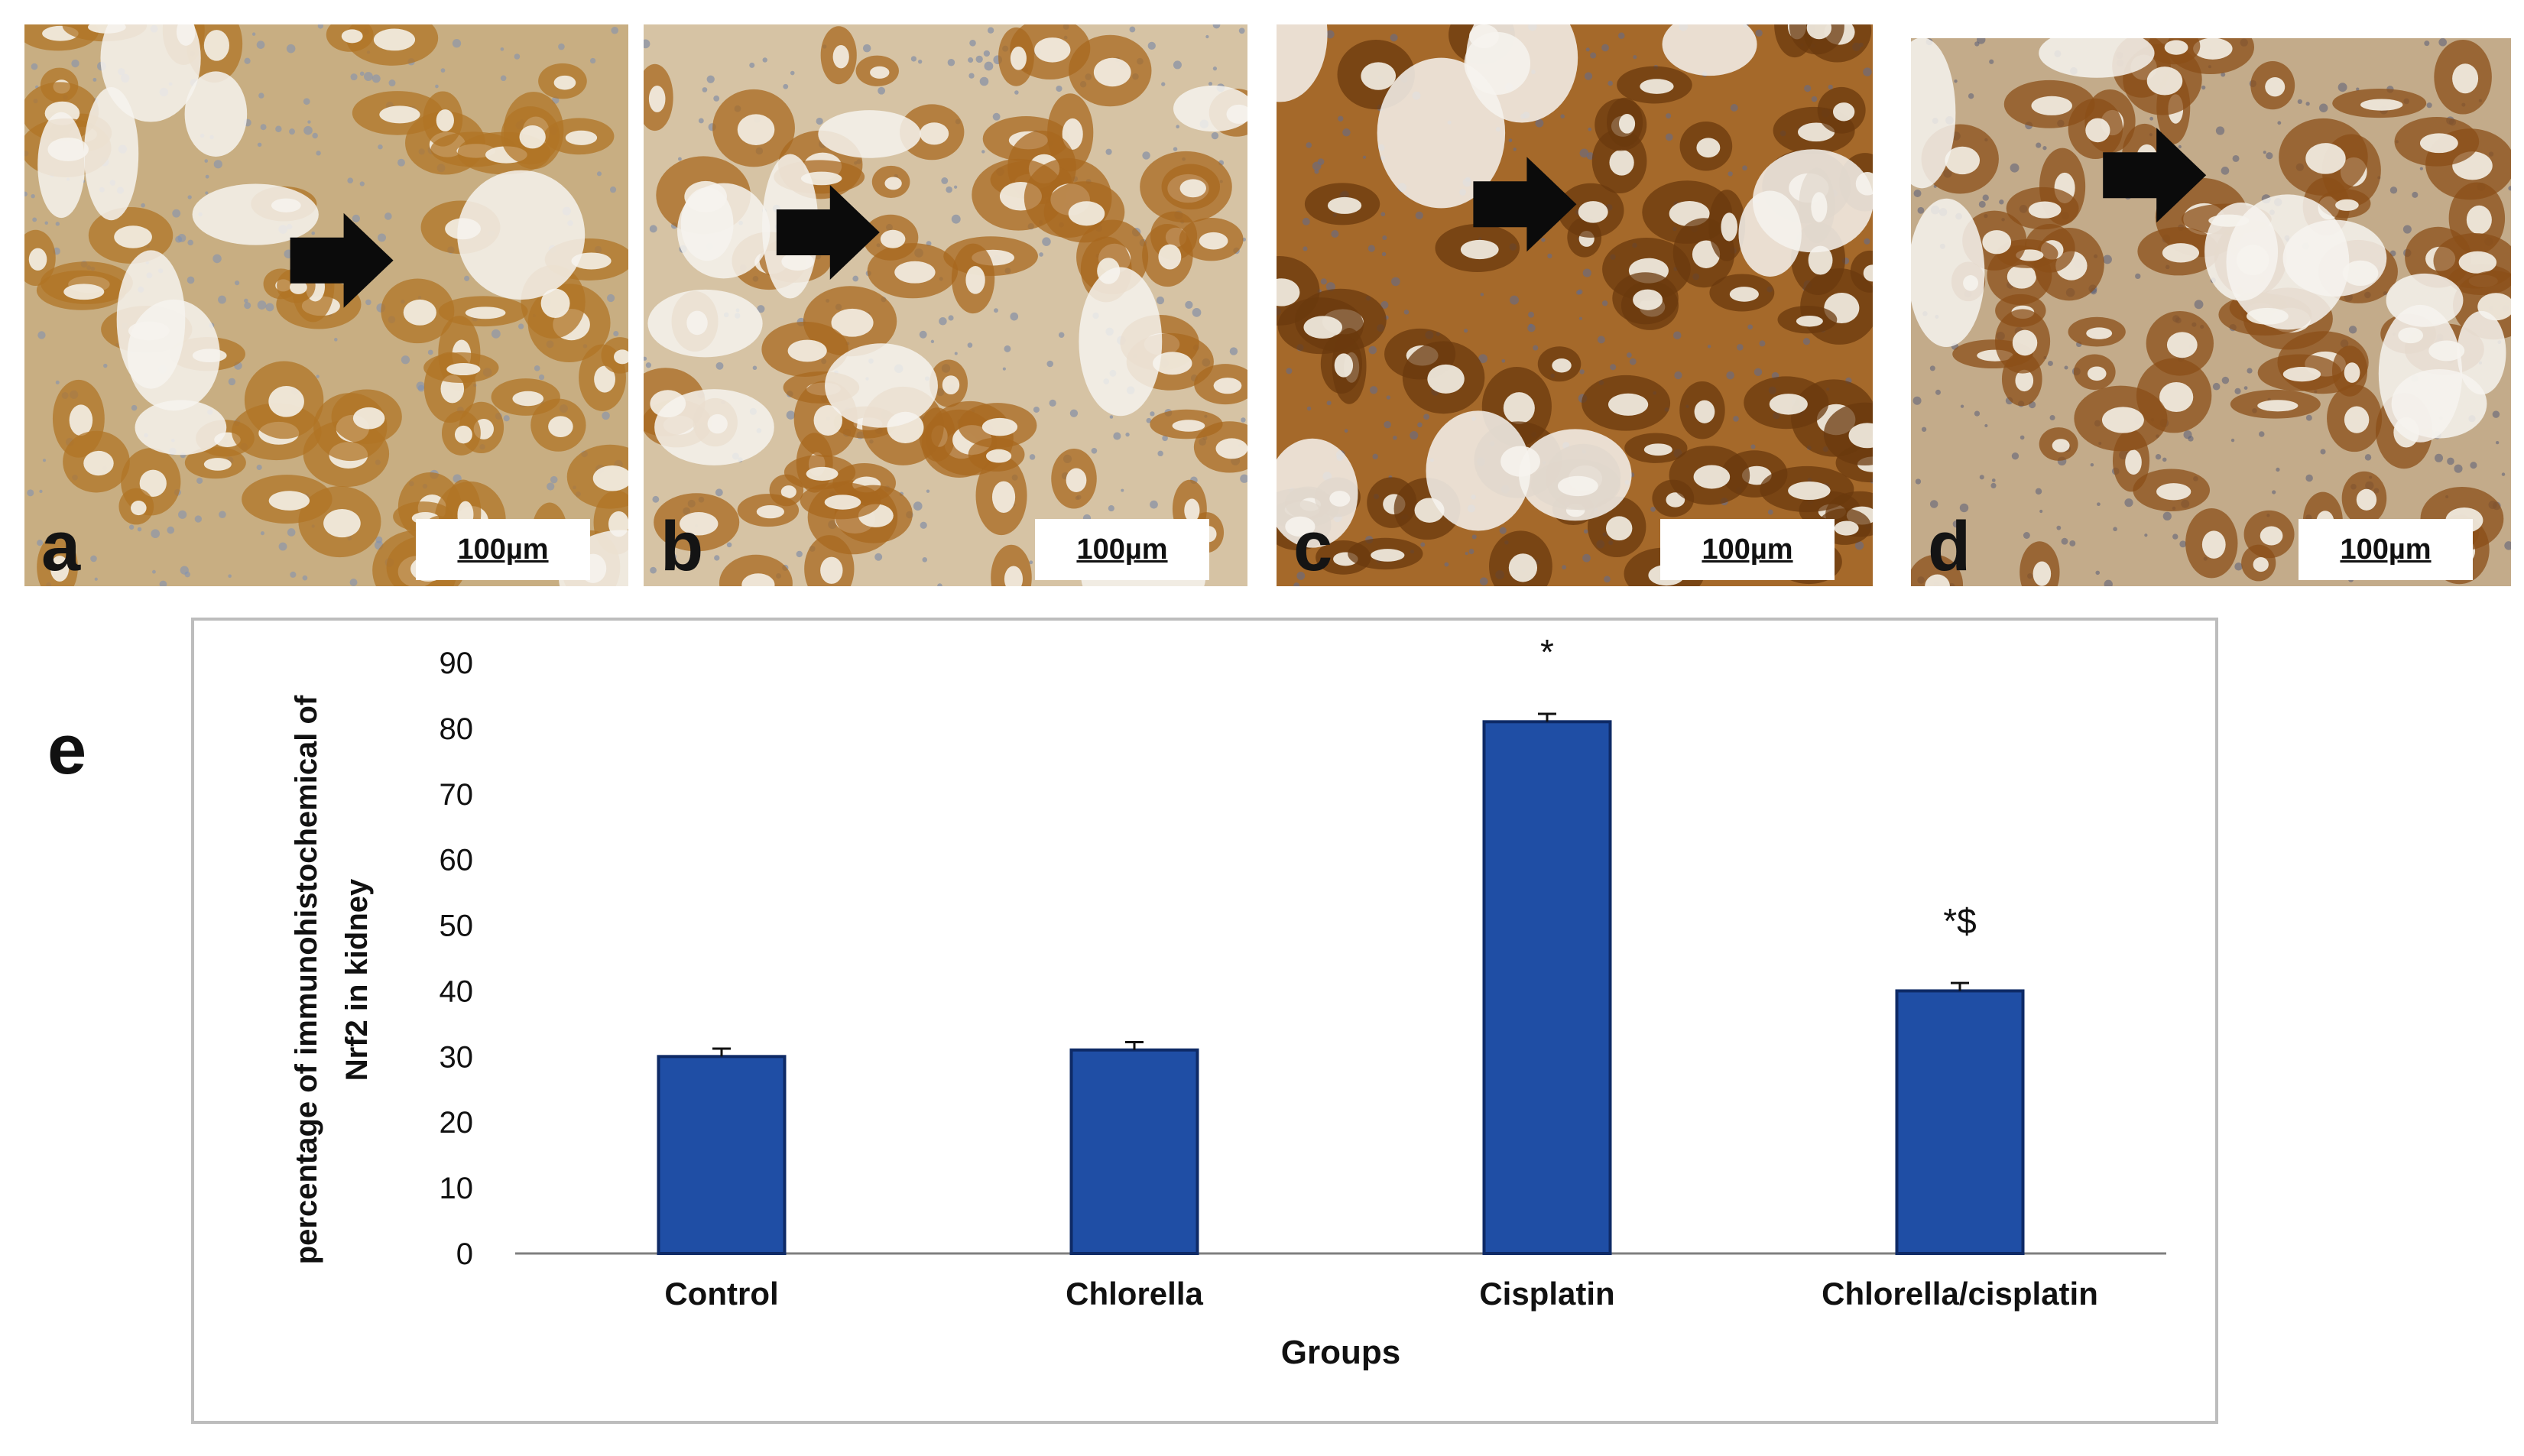 Image resolution: width=2524 pixels, height=1456 pixels. I want to click on micrograph-panel-b: b 100µm, so click(945, 305).